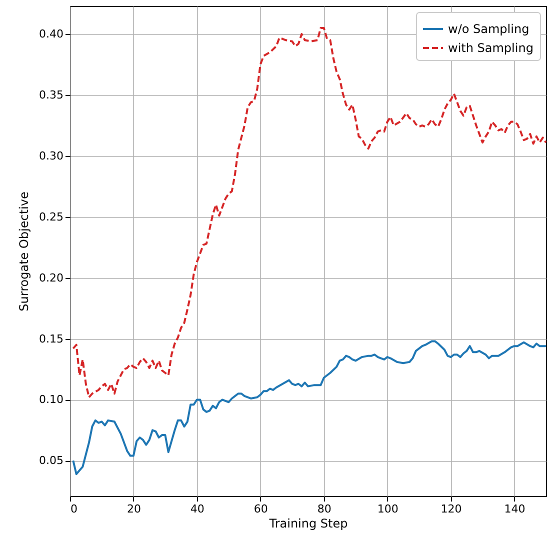  What do you see at coordinates (133, 509) in the screenshot?
I see `x-tick-label: 20` at bounding box center [133, 509].